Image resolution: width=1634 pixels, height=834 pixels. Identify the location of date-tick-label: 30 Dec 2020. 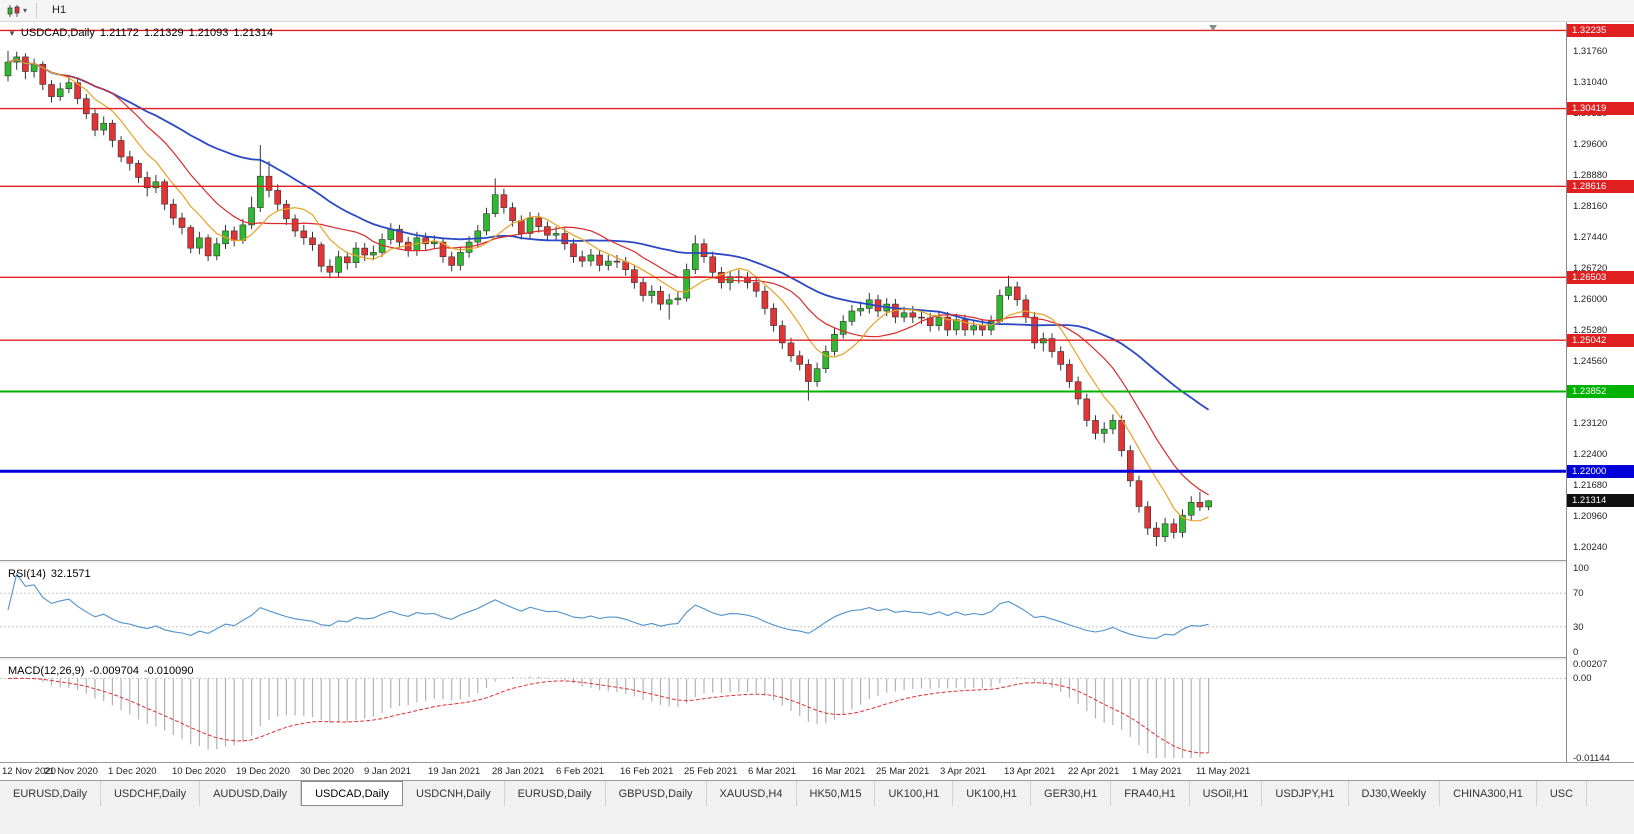
(327, 771).